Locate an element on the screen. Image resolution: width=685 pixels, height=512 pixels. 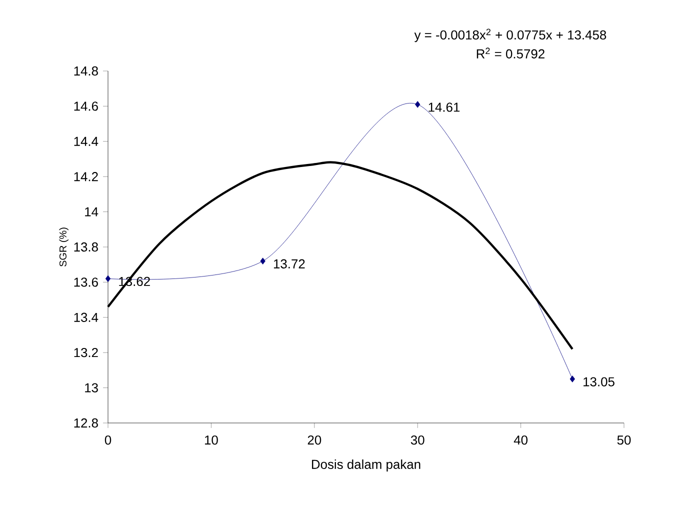
x-tick-label: 20 is located at coordinates (315, 440).